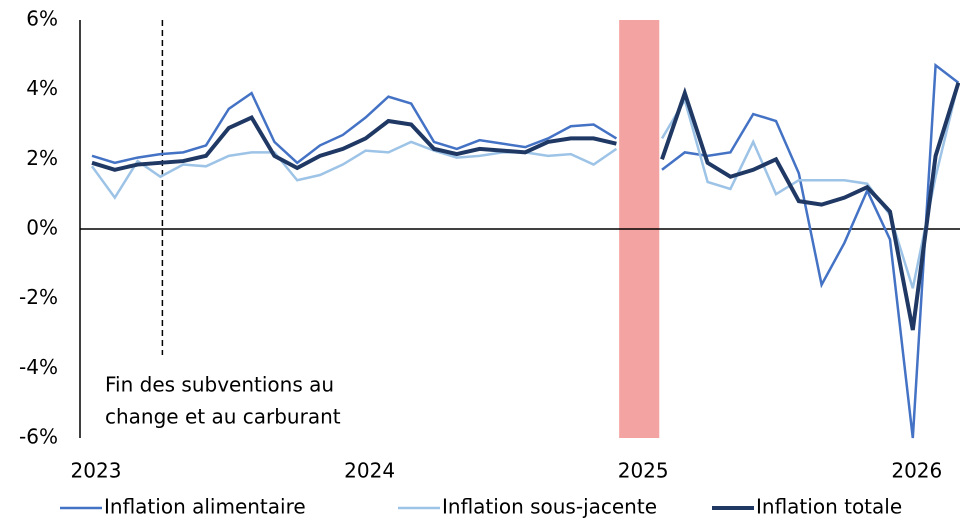 The image size is (960, 528). What do you see at coordinates (42, 158) in the screenshot?
I see `y-tick-label: 2%` at bounding box center [42, 158].